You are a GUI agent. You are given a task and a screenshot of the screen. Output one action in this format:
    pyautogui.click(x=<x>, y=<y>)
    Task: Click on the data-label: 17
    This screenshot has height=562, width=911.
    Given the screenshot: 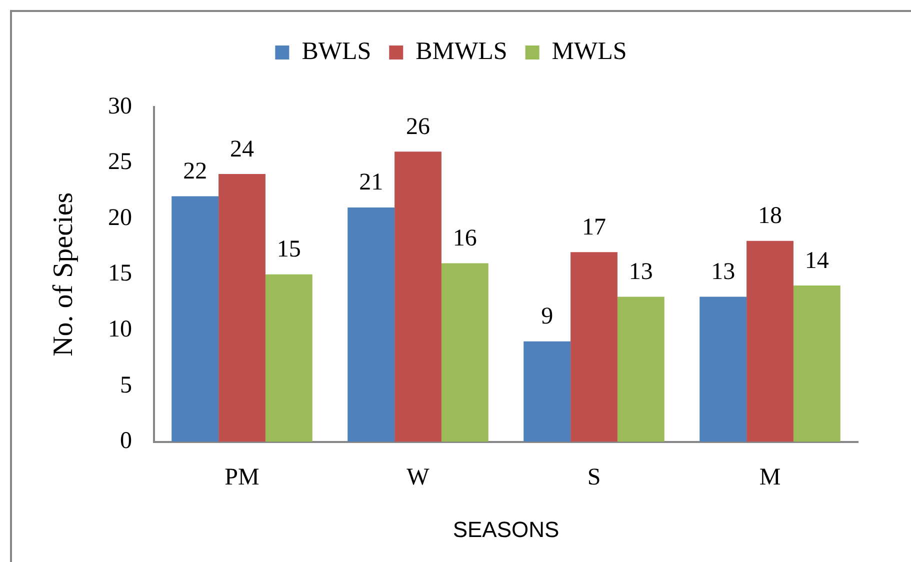 What is the action you would take?
    pyautogui.click(x=594, y=227)
    